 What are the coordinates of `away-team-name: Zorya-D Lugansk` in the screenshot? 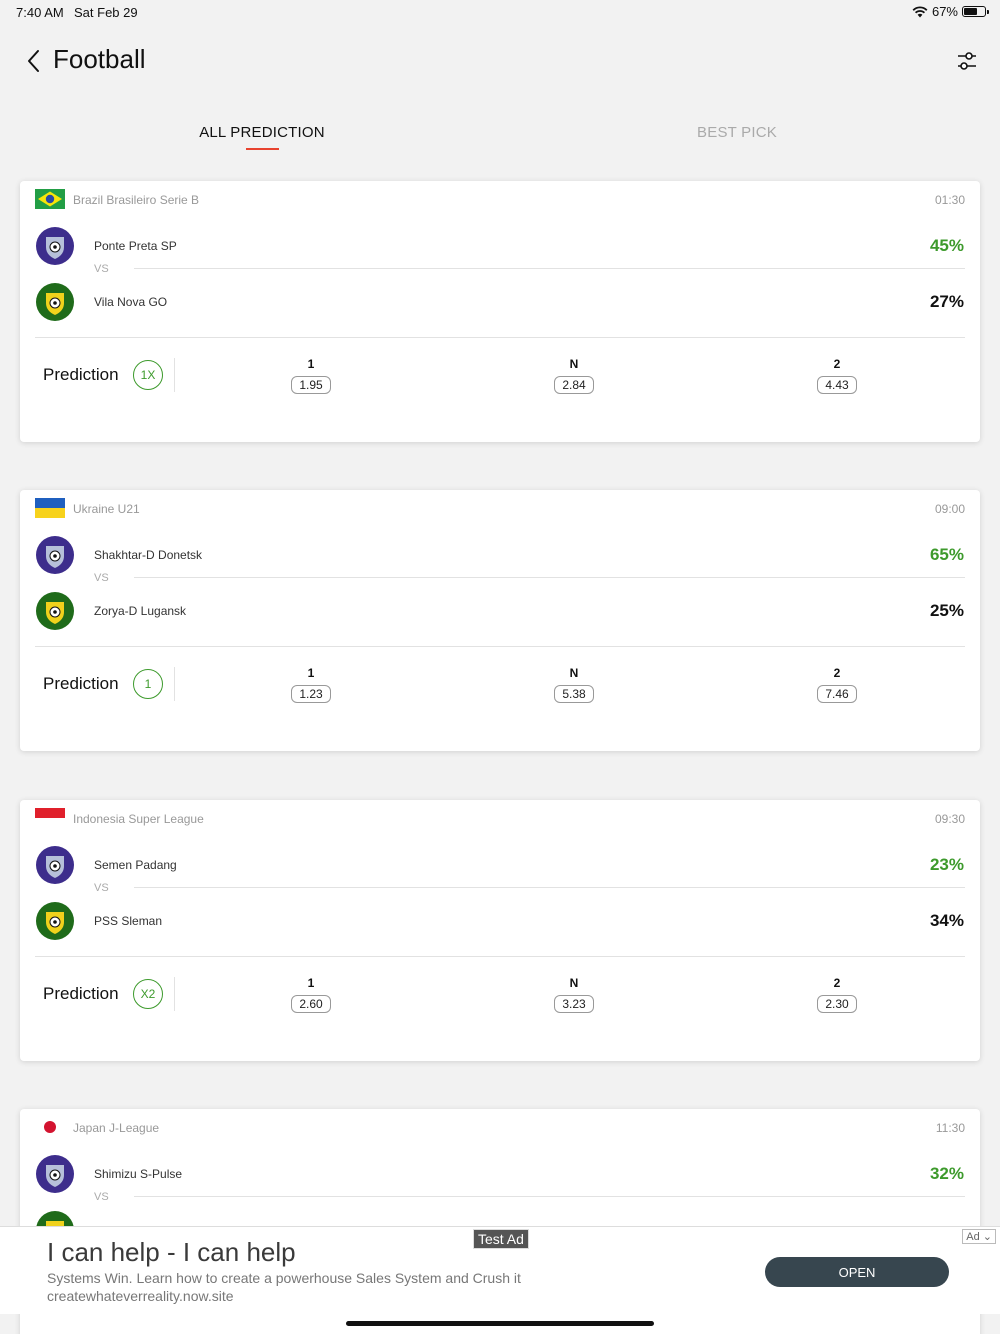 It's located at (140, 611).